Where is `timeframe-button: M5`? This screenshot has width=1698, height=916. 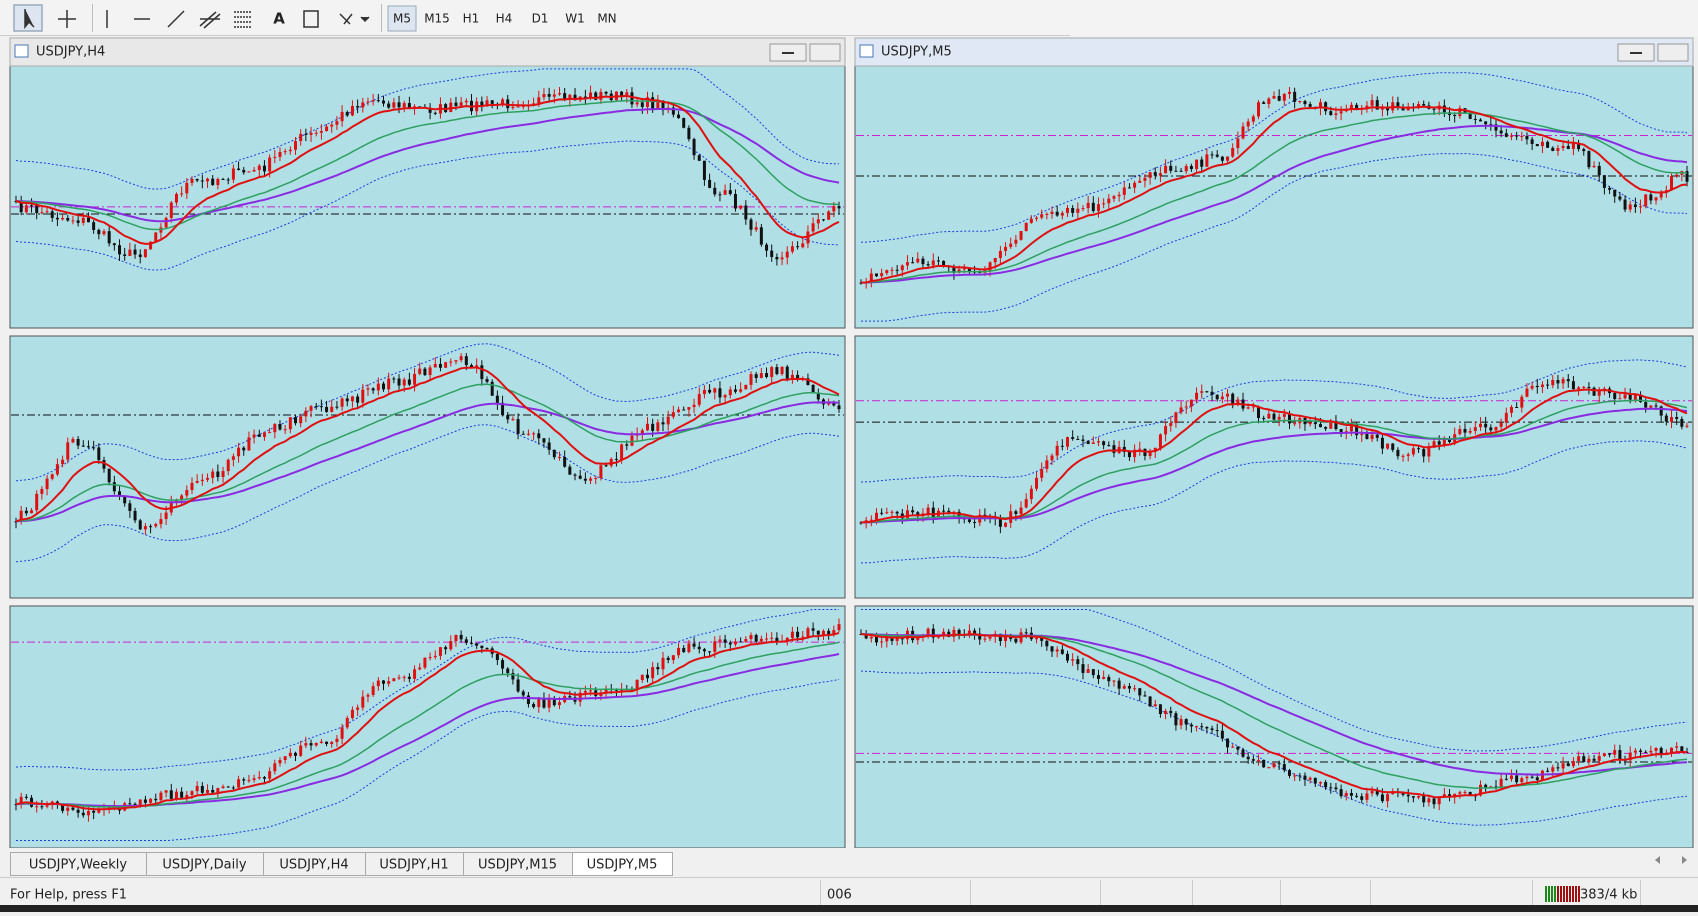 timeframe-button: M5 is located at coordinates (402, 19).